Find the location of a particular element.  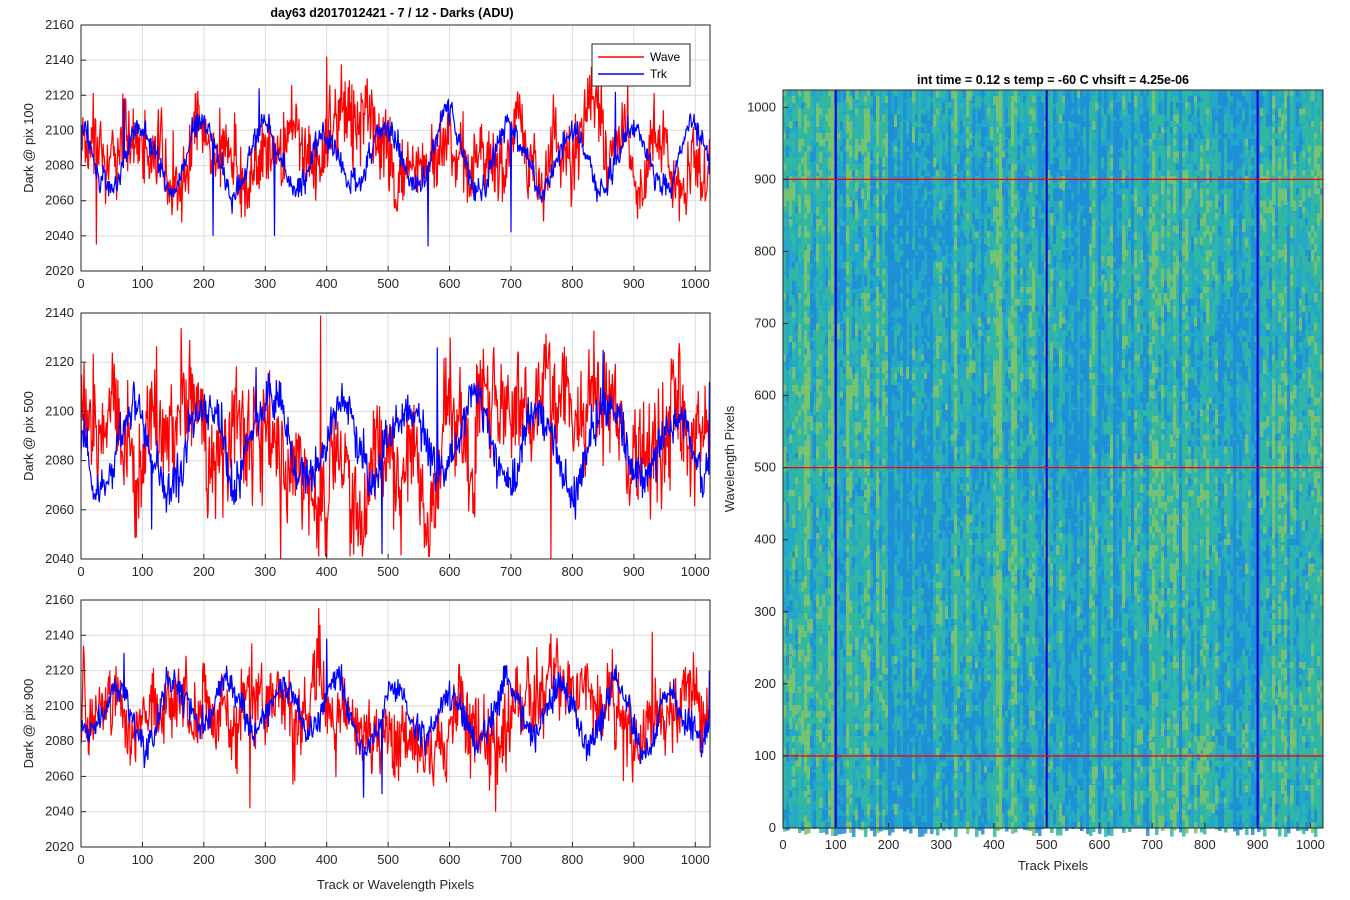

y-tick-label: 2040 is located at coordinates (59, 811).